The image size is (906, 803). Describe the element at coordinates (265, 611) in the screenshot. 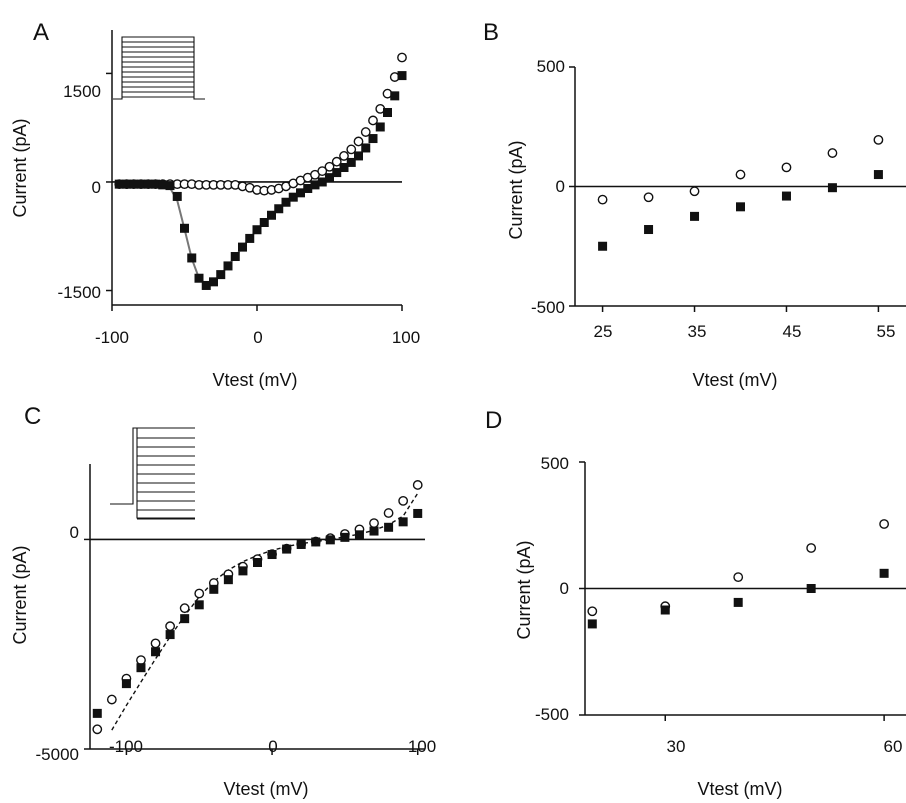

I see `panel-c-fit-curve` at that location.